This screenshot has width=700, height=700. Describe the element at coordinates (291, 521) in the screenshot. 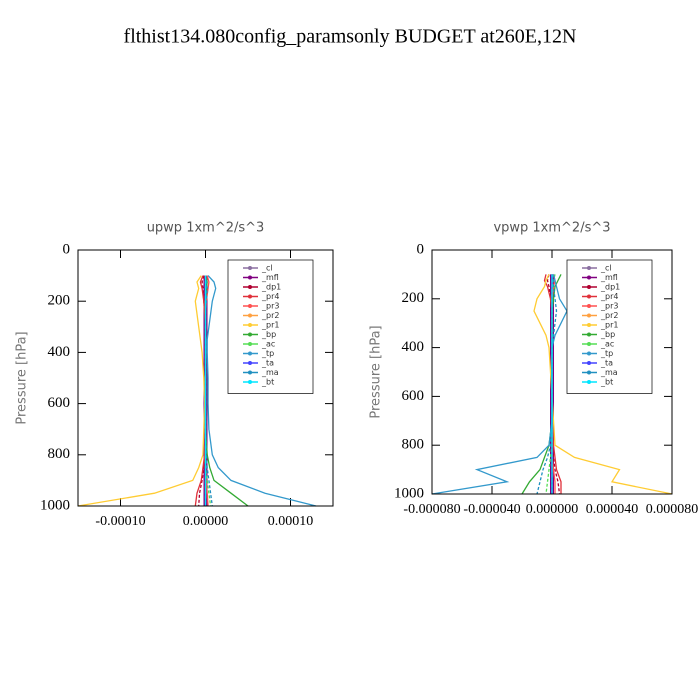

I see `x-tick-label: 0.00010` at that location.